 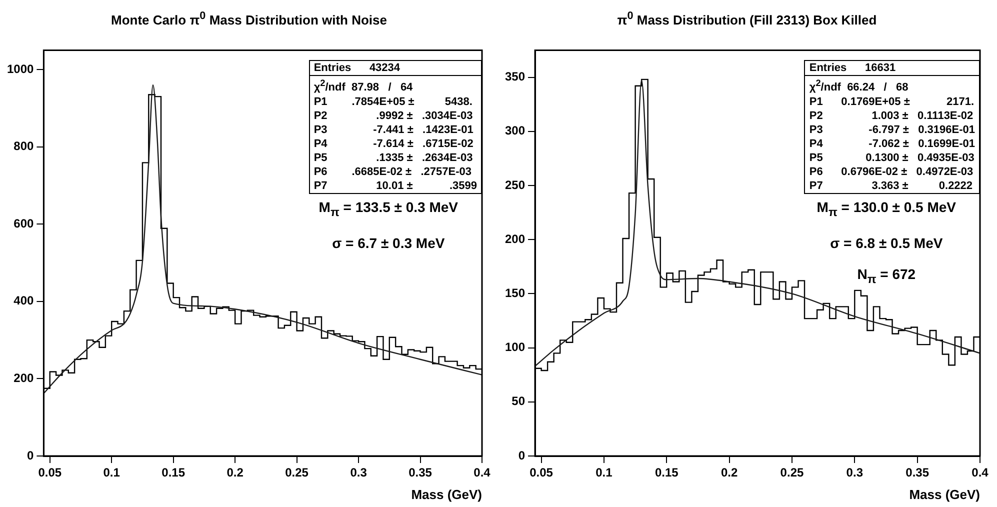 I want to click on y-tick-label: 1000, so click(x=20, y=69).